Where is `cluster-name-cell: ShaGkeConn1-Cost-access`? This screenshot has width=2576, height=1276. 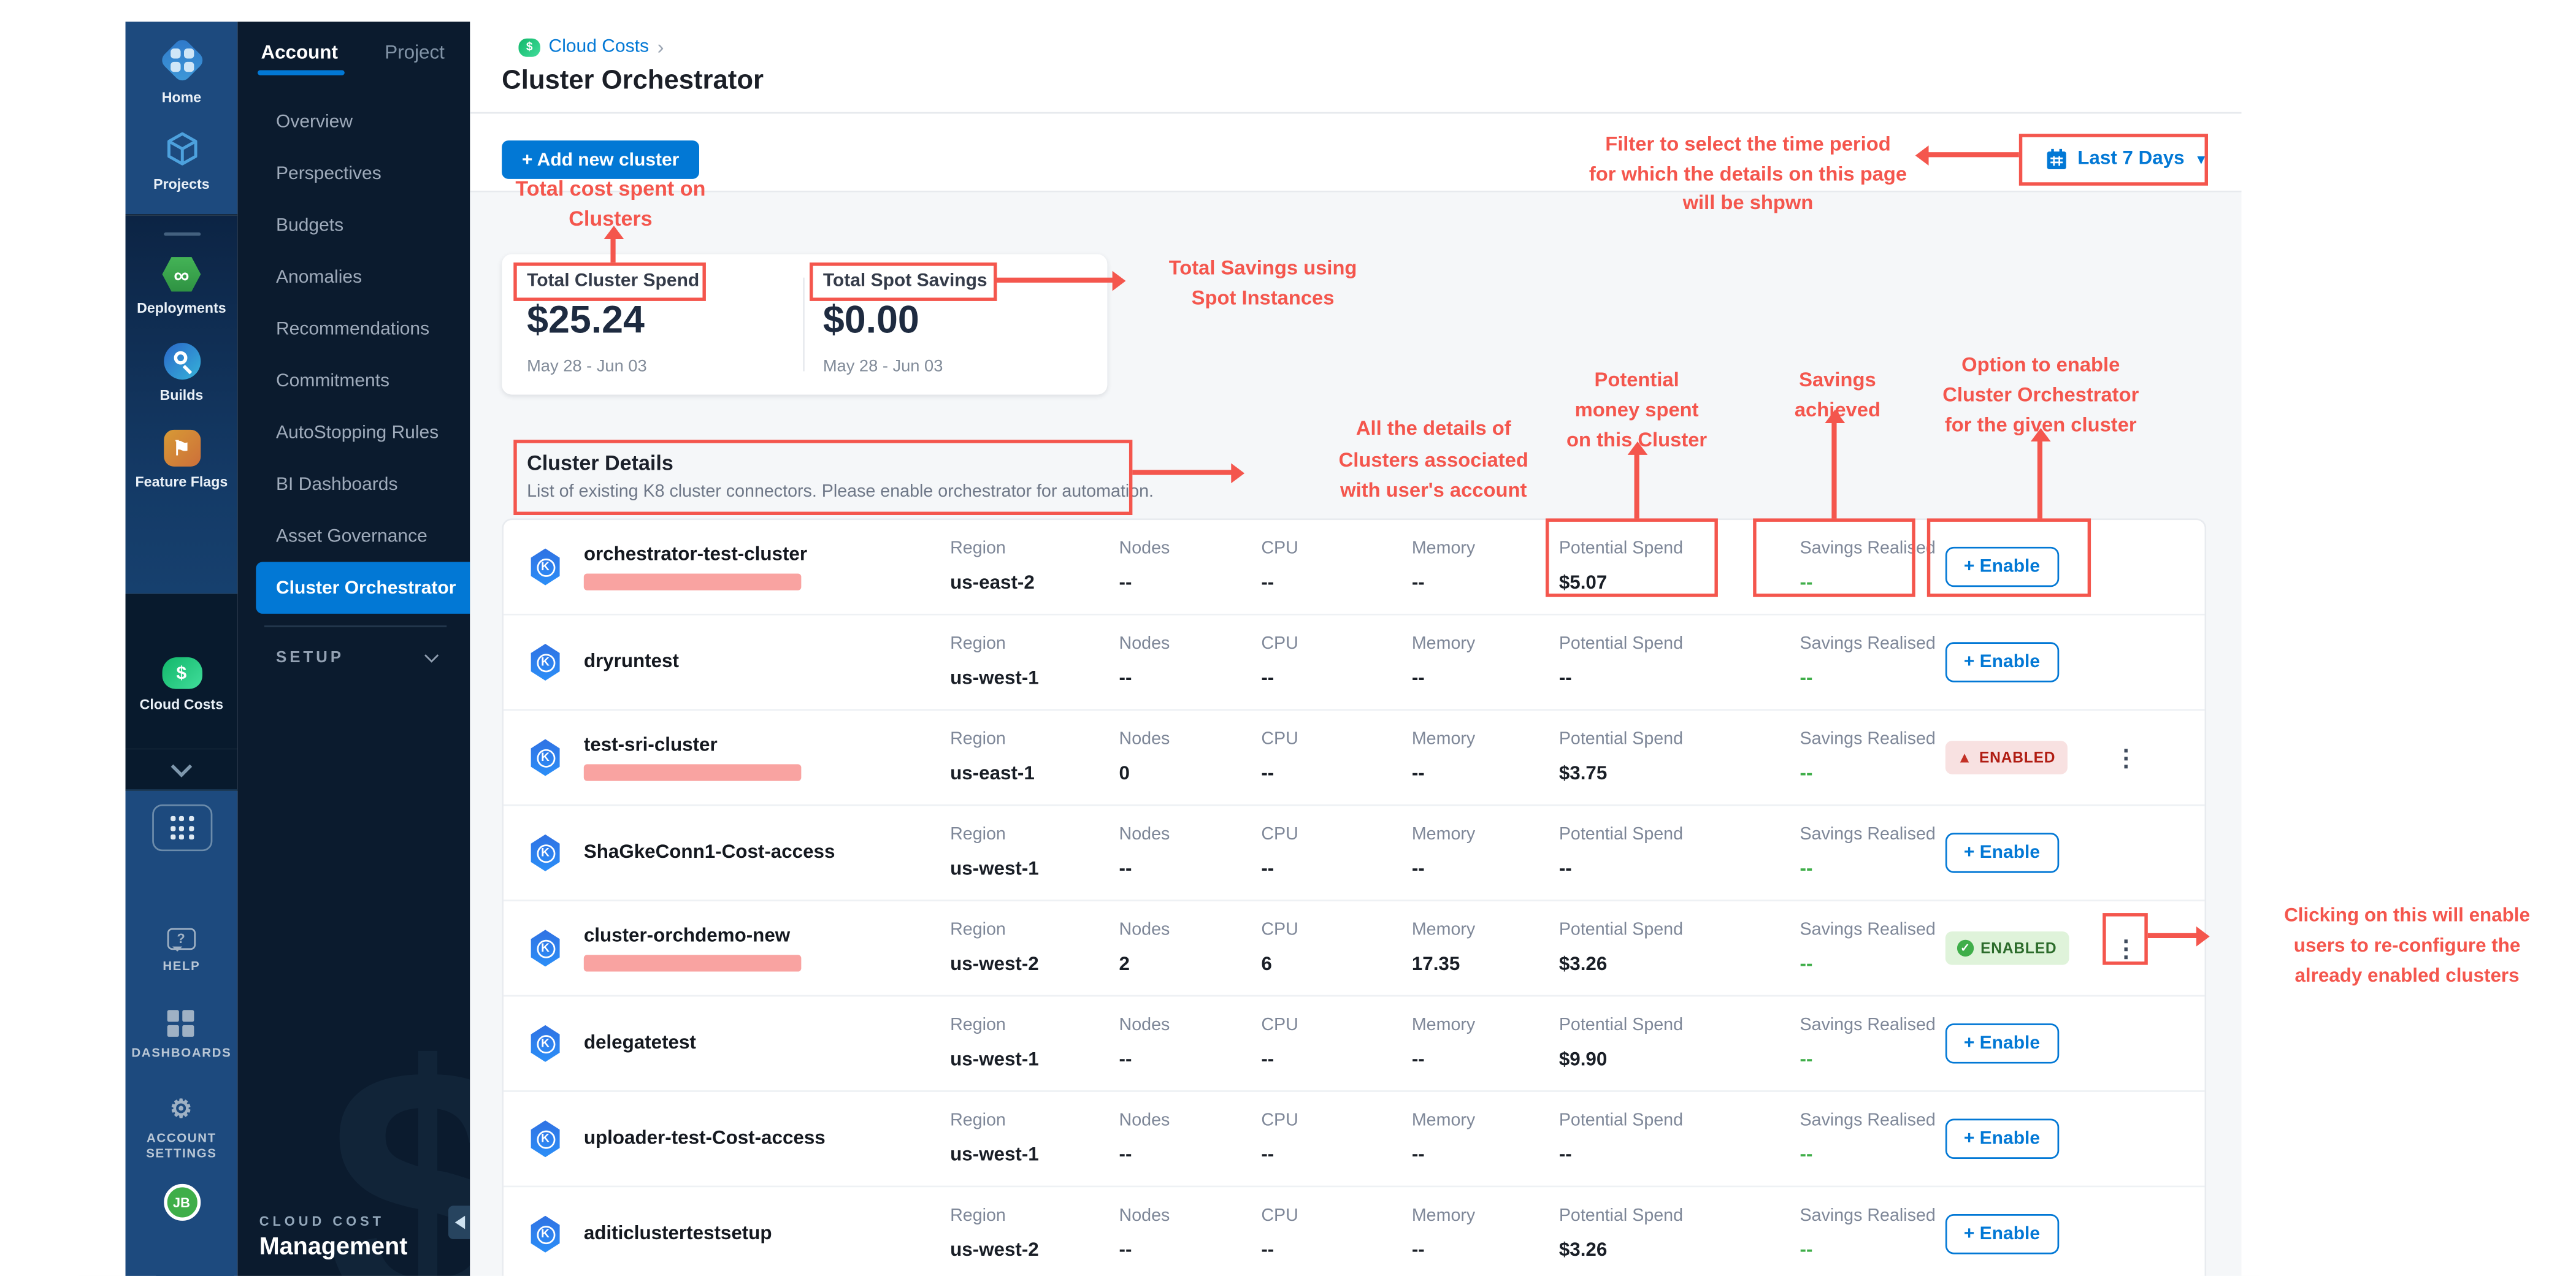
cluster-name-cell: ShaGkeConn1-Cost-access is located at coordinates (709, 853).